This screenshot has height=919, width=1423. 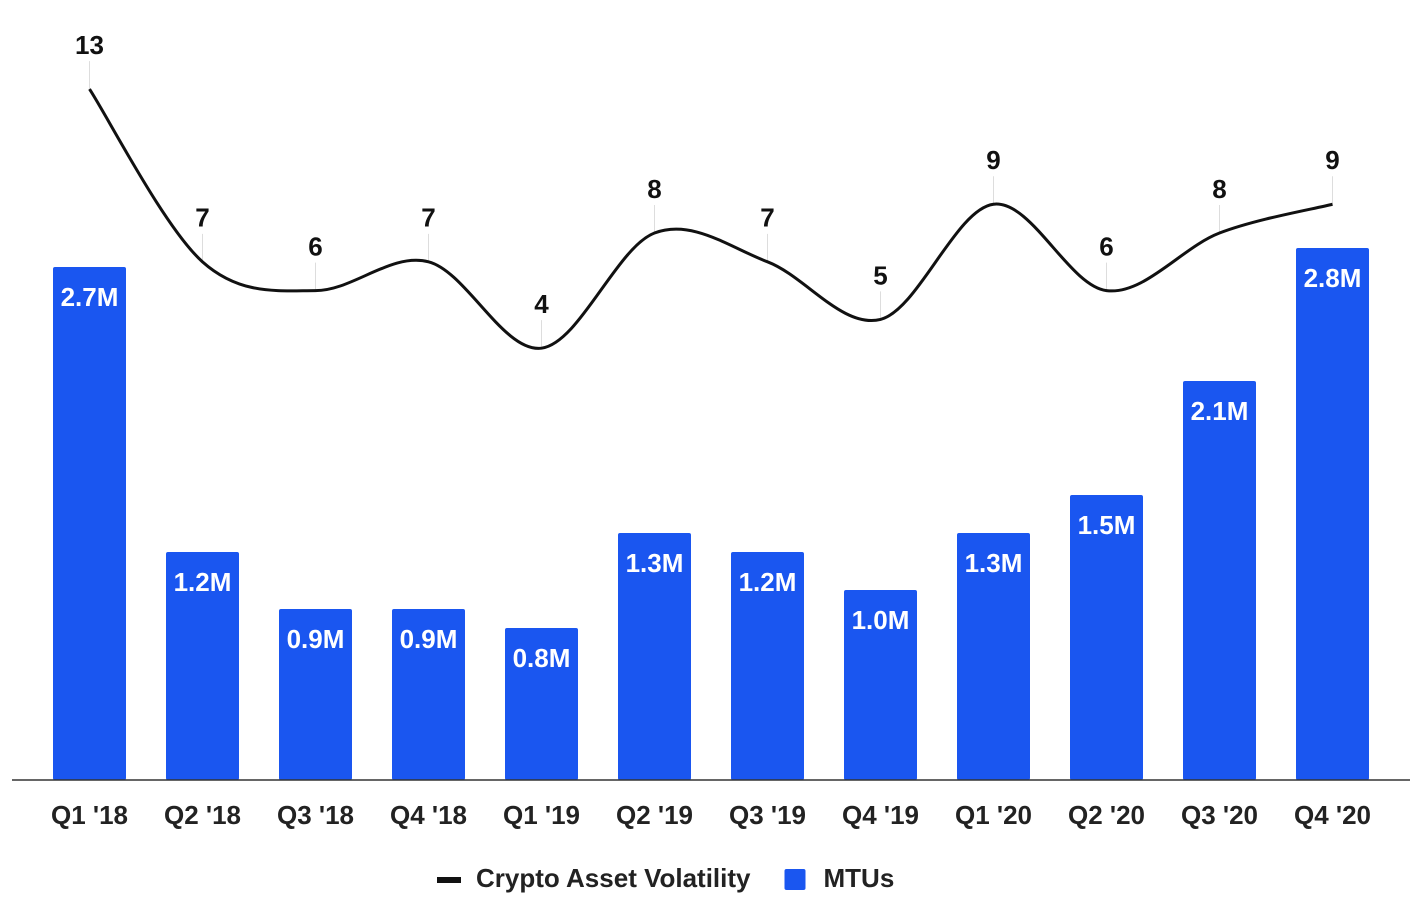 I want to click on x-tick-label: Q4 '19, so click(x=880, y=815).